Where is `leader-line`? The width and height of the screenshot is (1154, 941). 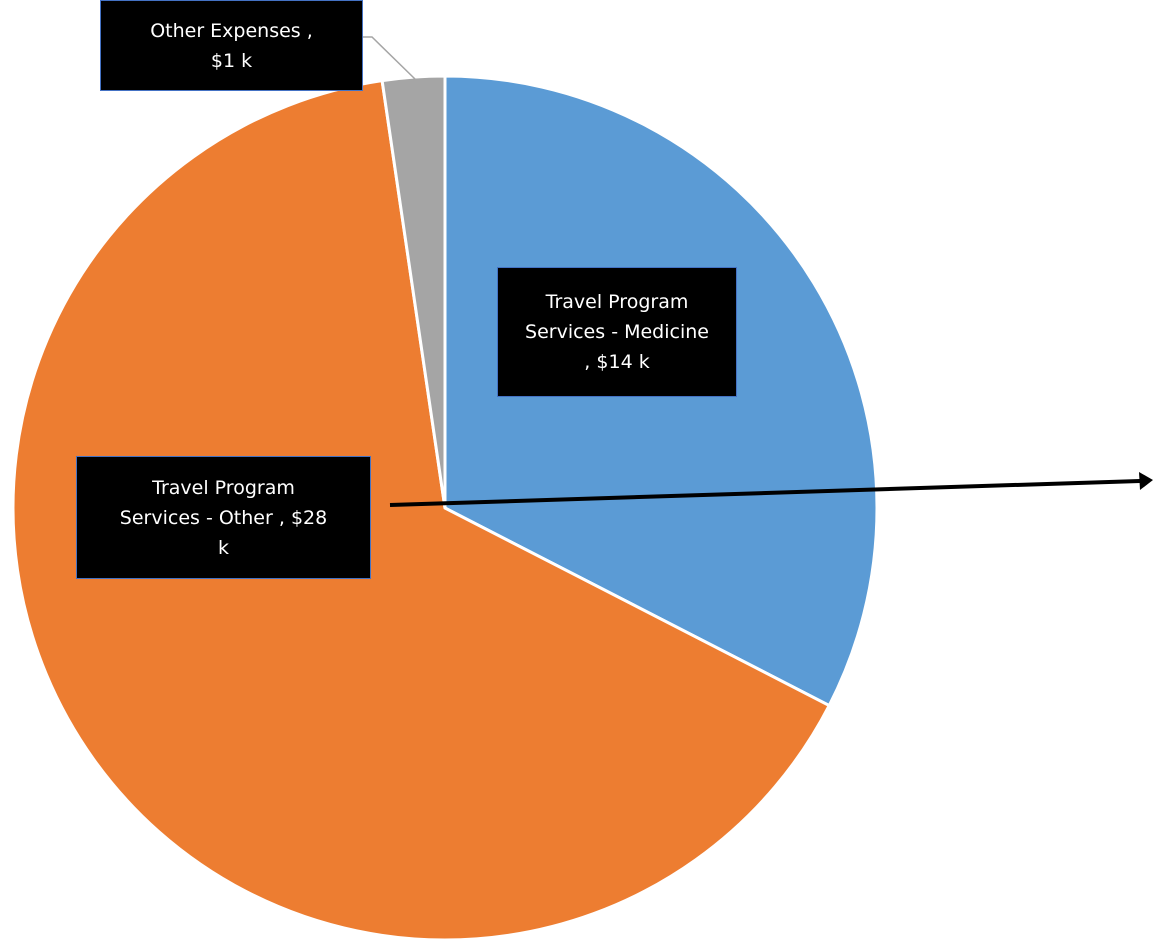 leader-line is located at coordinates (389, 58).